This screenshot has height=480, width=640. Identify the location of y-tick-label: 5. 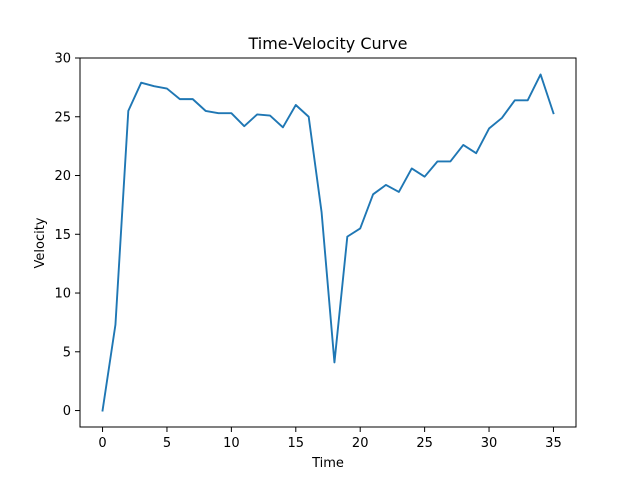
(67, 352).